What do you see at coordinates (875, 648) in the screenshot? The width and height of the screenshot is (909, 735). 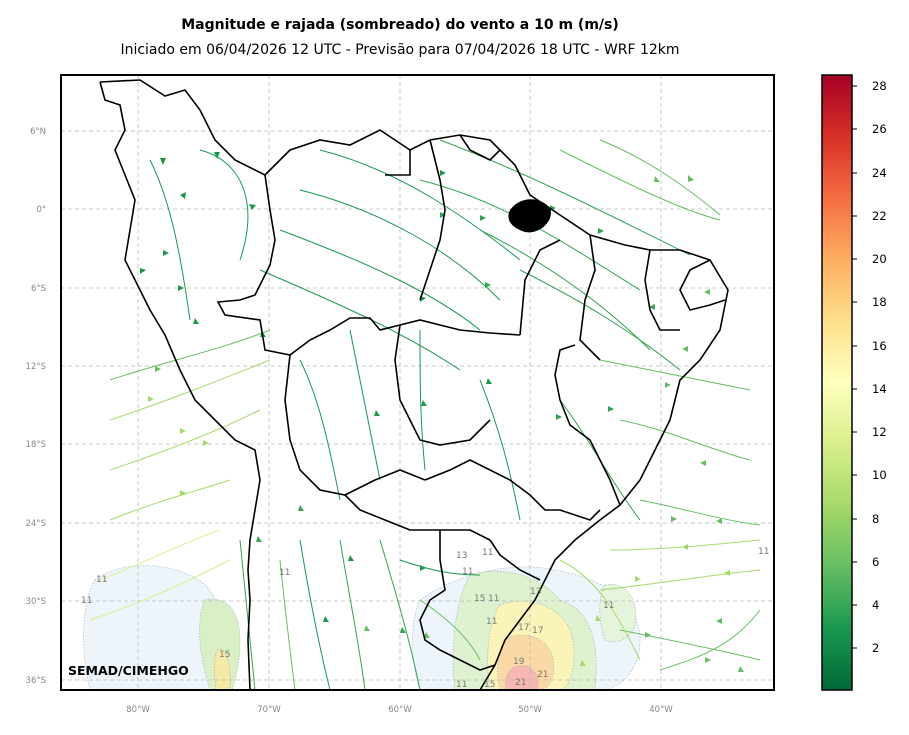 I see `colorbar-tick: 2` at bounding box center [875, 648].